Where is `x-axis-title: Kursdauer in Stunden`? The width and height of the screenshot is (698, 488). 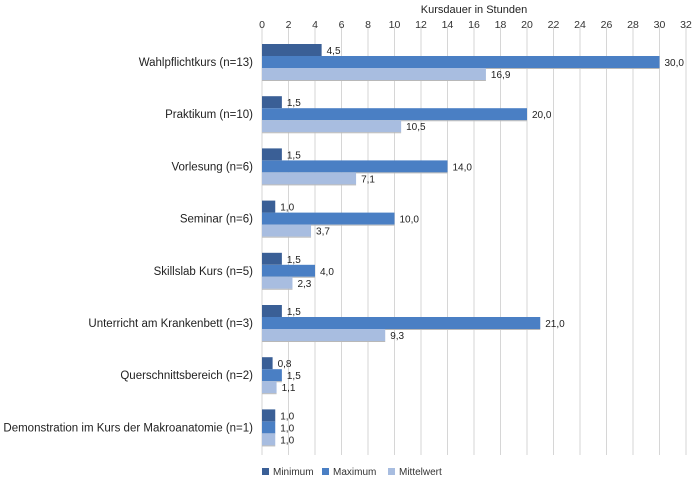 x-axis-title: Kursdauer in Stunden is located at coordinates (474, 10).